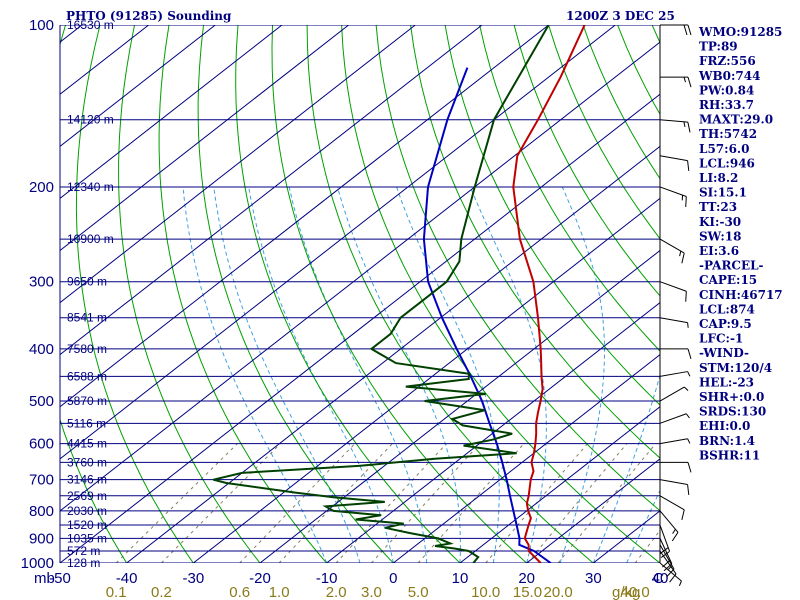 The width and height of the screenshot is (800, 600). Describe the element at coordinates (721, 339) in the screenshot. I see `index-line: LFC:-1` at that location.